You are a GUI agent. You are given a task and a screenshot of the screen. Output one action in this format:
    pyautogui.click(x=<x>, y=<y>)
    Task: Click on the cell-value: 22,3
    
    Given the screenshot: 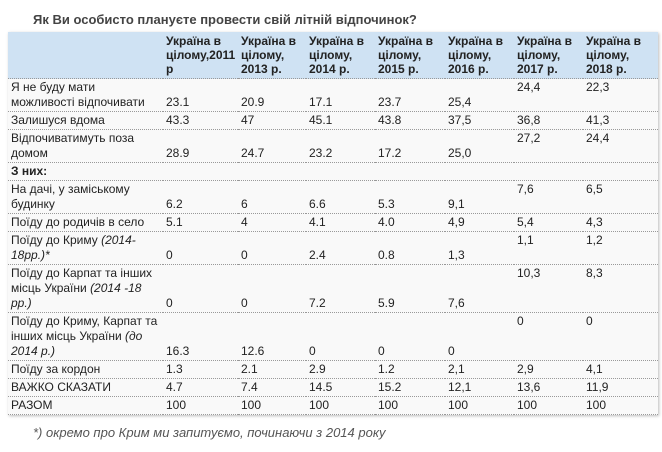 What is the action you would take?
    pyautogui.click(x=620, y=95)
    